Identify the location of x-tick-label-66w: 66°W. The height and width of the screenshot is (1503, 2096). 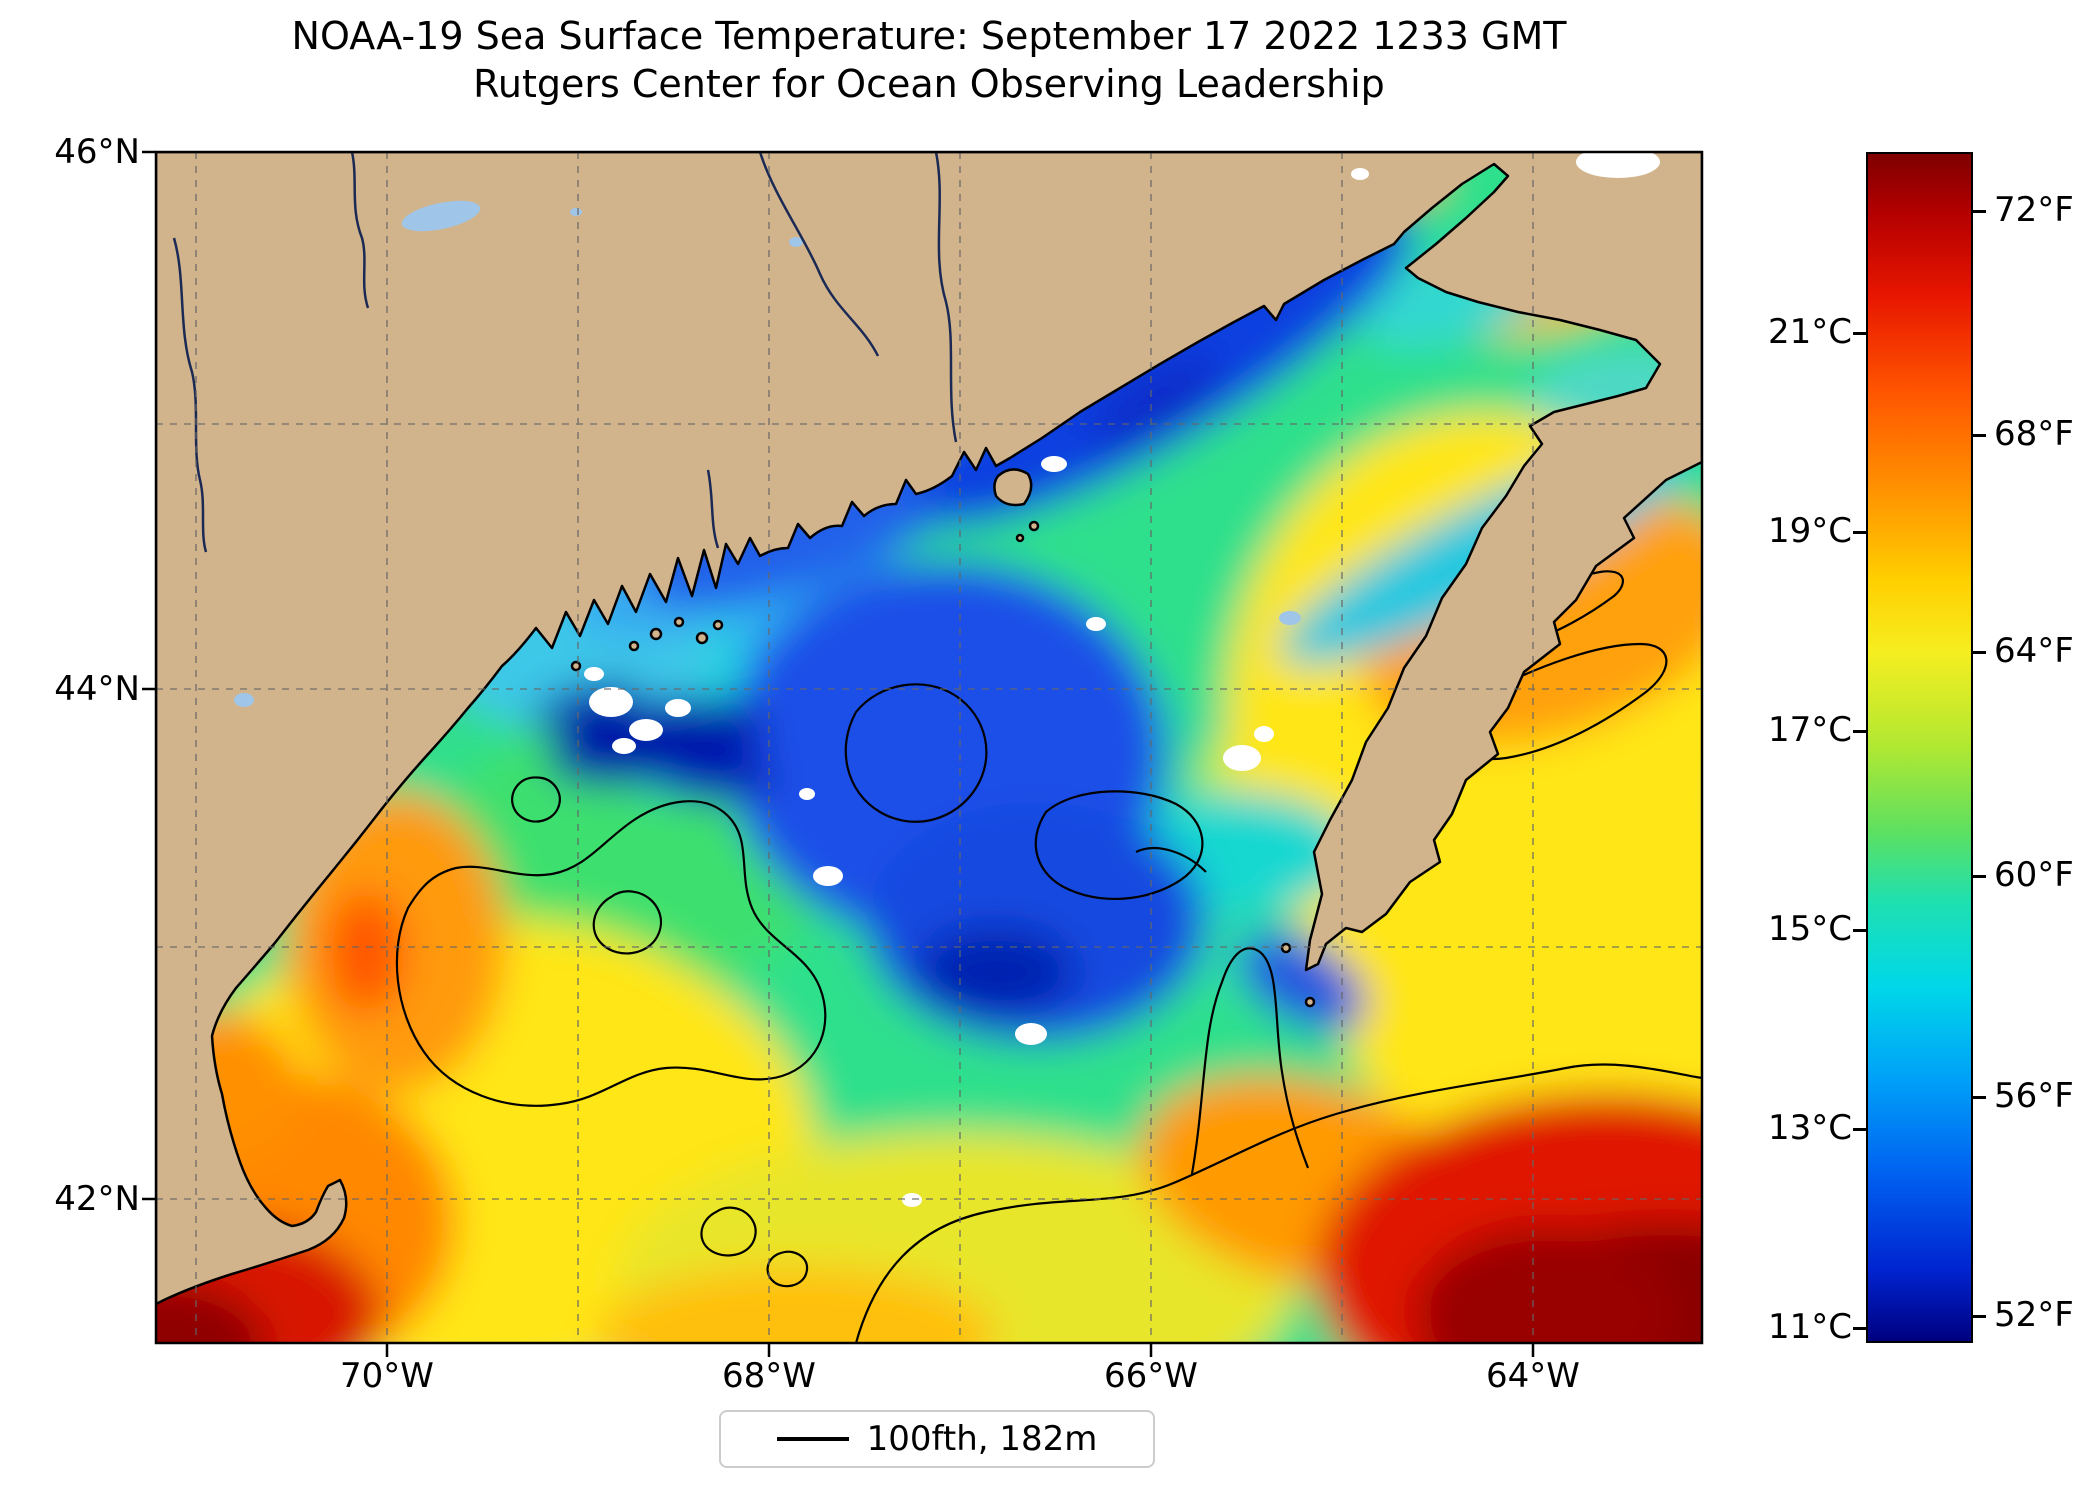
(1151, 1376).